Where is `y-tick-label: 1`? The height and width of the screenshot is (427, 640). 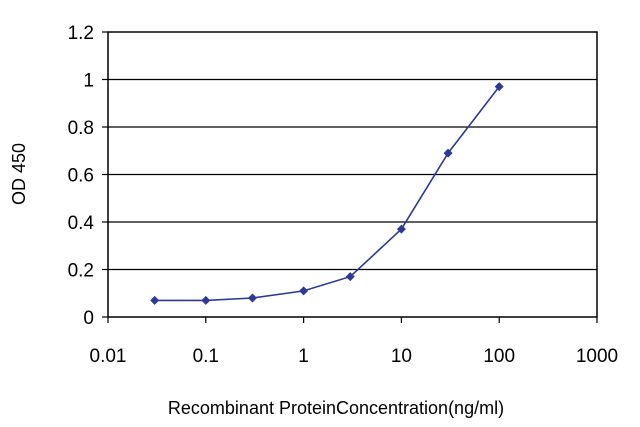 y-tick-label: 1 is located at coordinates (88, 81).